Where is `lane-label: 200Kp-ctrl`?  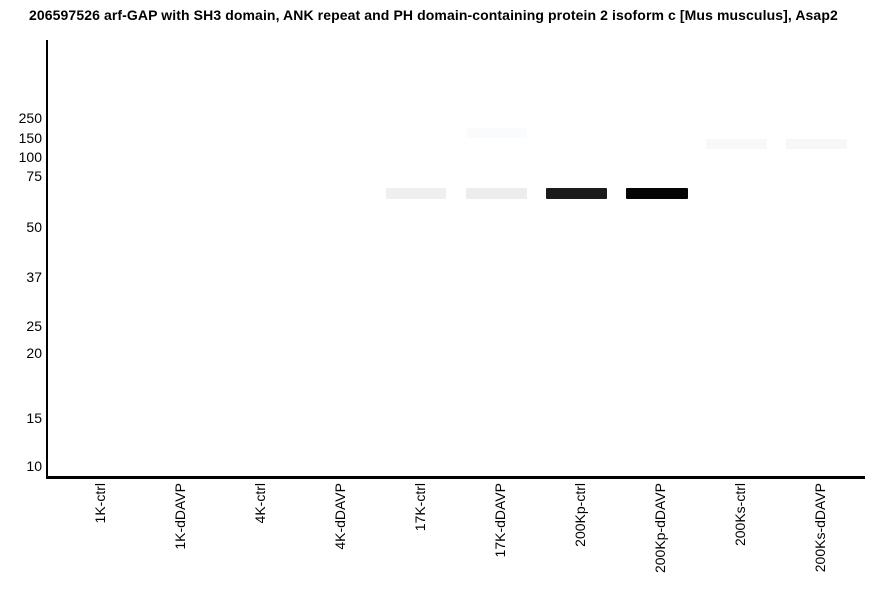
lane-label: 200Kp-ctrl is located at coordinates (580, 515).